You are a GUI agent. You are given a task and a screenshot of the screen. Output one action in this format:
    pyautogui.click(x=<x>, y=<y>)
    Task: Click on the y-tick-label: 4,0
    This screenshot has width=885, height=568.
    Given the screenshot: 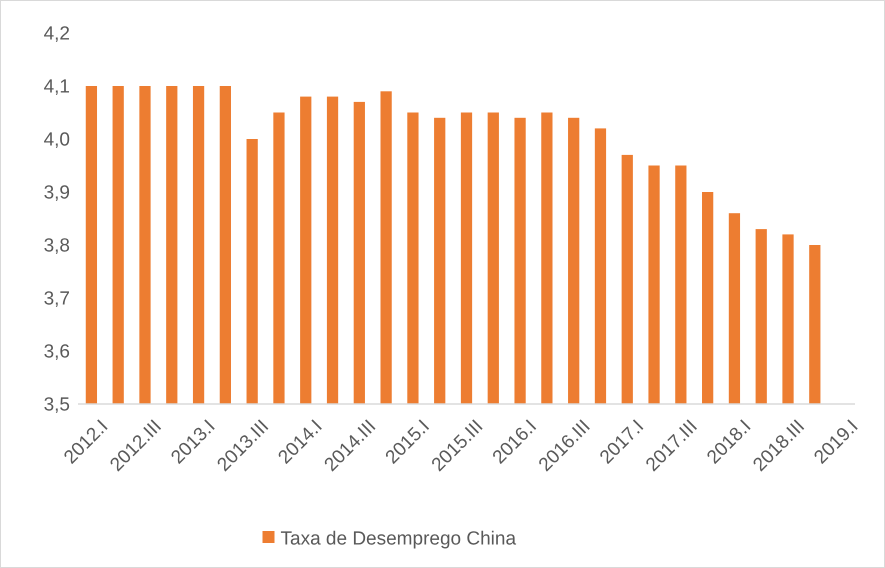 What is the action you would take?
    pyautogui.click(x=57, y=140)
    